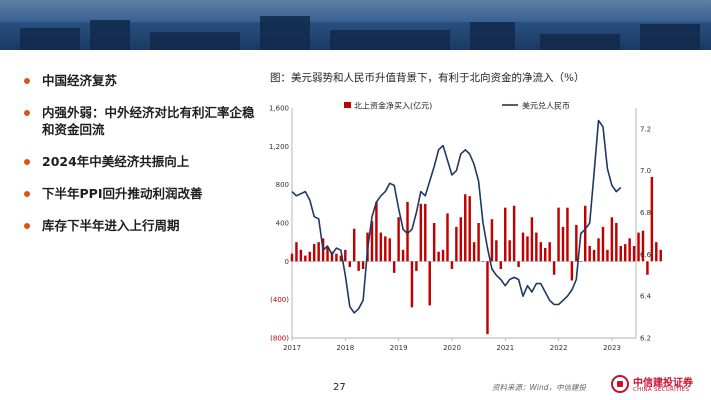  I want to click on right-tick-label: 6.2, so click(645, 339).